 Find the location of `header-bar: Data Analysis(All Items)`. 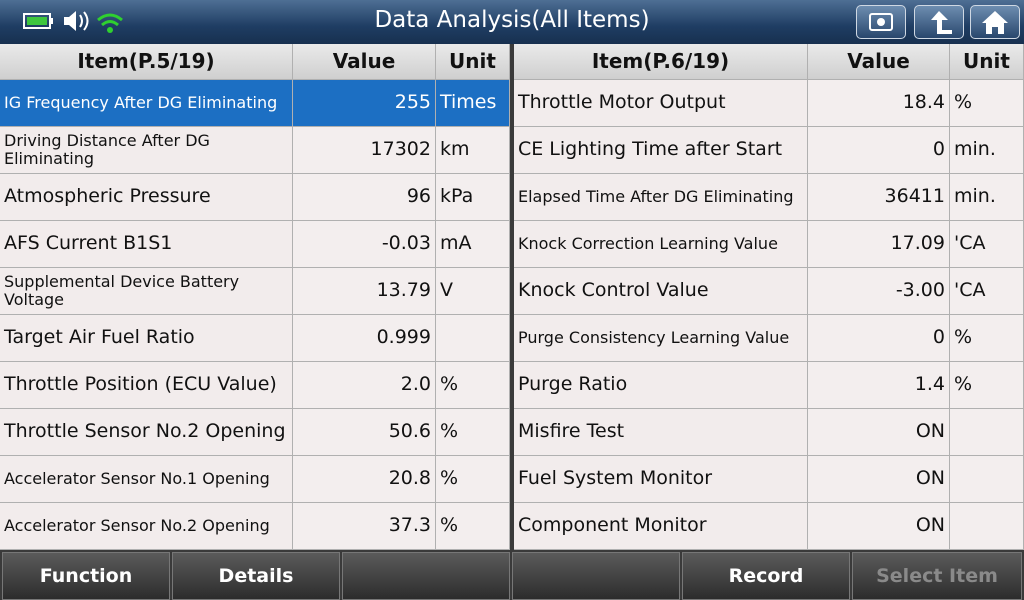

header-bar: Data Analysis(All Items) is located at coordinates (512, 22).